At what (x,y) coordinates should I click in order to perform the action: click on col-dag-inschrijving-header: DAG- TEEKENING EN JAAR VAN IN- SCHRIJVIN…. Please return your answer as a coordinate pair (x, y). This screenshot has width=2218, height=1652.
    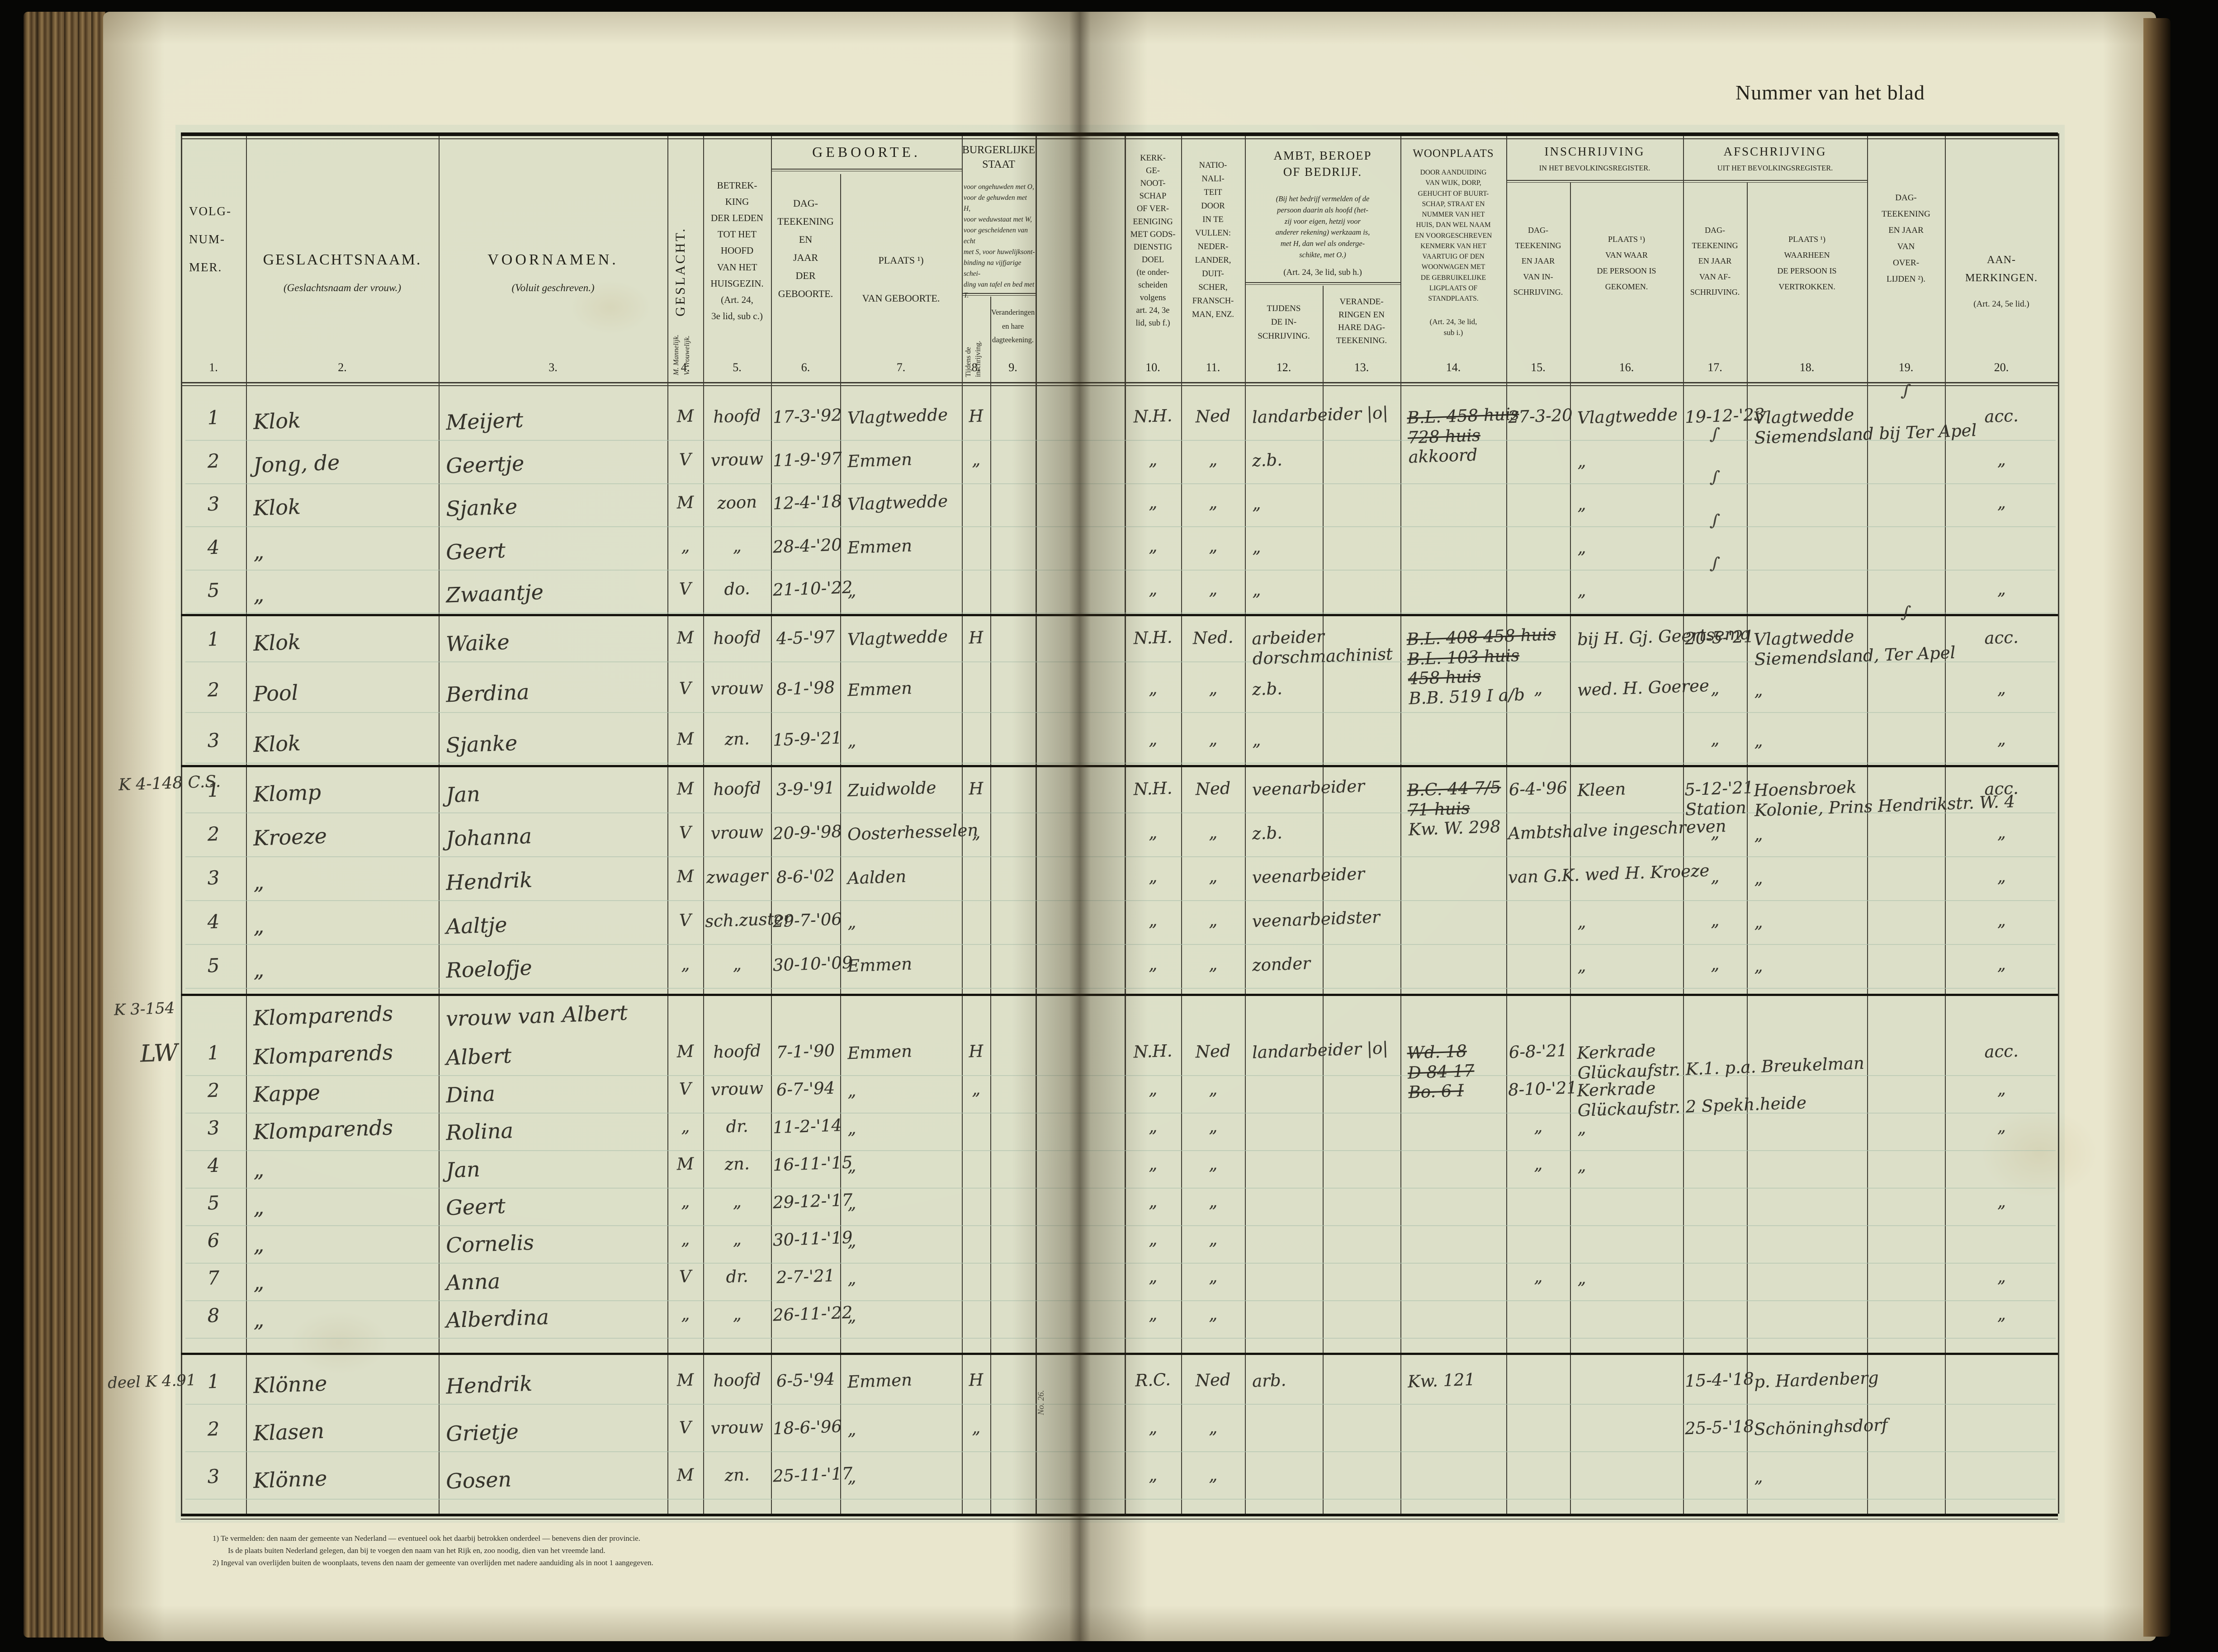
    Looking at the image, I should click on (1538, 261).